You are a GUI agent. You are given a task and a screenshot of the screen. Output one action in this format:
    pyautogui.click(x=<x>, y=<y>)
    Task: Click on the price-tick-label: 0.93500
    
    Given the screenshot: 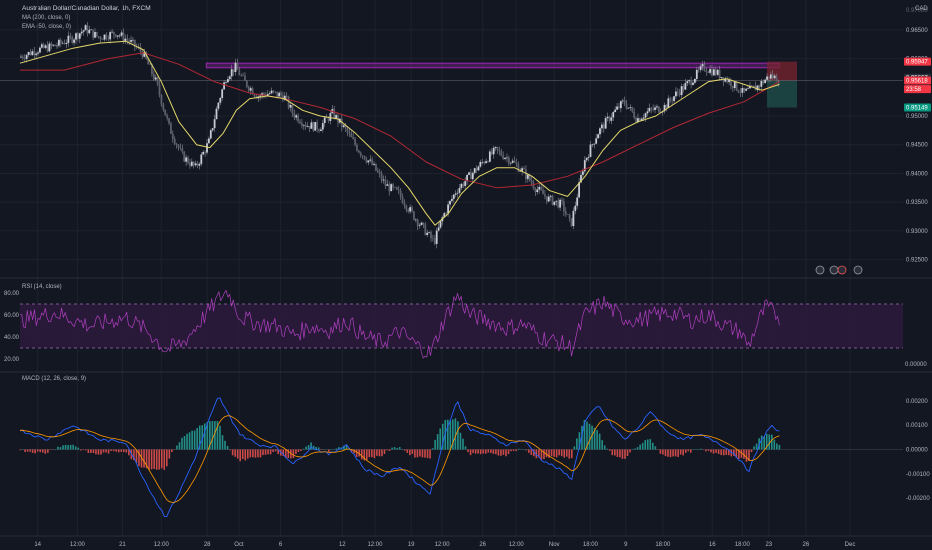 What is the action you would take?
    pyautogui.click(x=917, y=203)
    